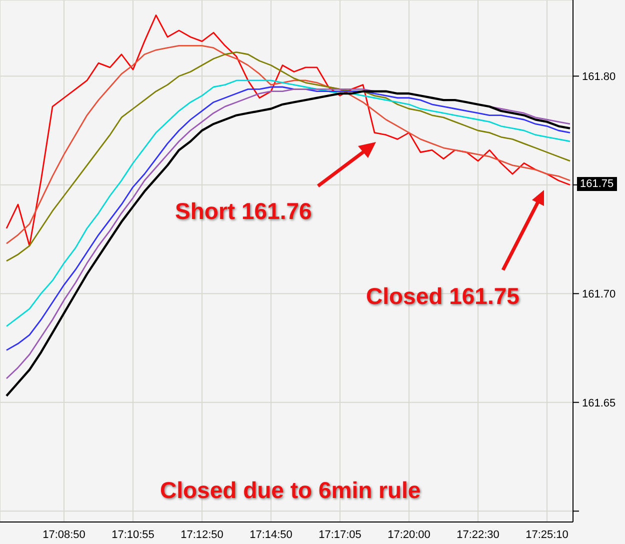 The height and width of the screenshot is (544, 625). Describe the element at coordinates (202, 534) in the screenshot. I see `x-tick-label: 17:12:50` at that location.